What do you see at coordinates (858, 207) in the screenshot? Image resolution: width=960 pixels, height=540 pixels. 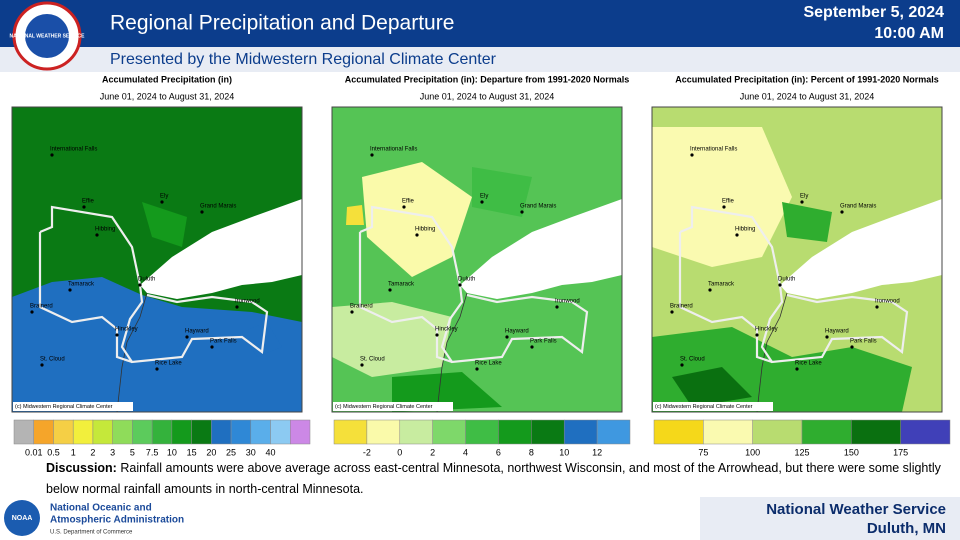 I see `city-label: Grand Marais` at bounding box center [858, 207].